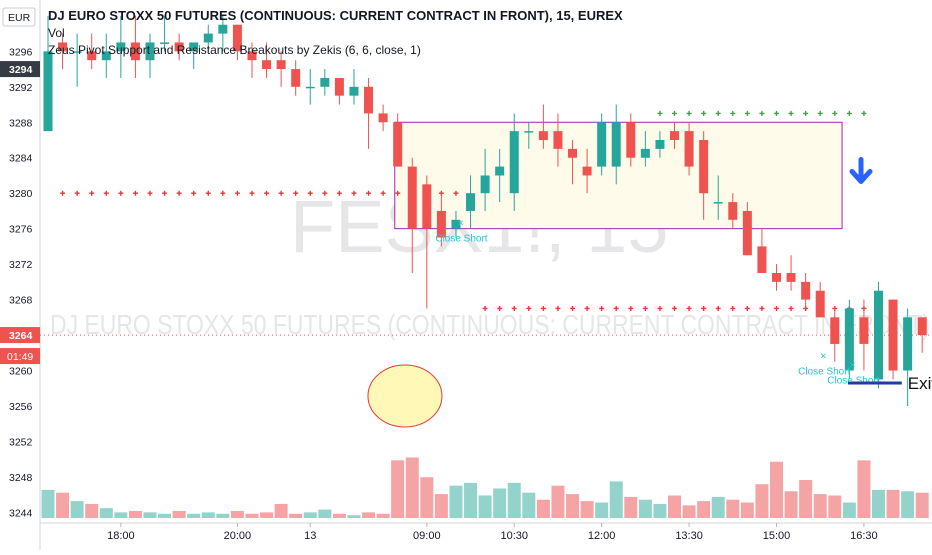 The width and height of the screenshot is (932, 555). What do you see at coordinates (405, 396) in the screenshot?
I see `volume-highlight-ellipse` at bounding box center [405, 396].